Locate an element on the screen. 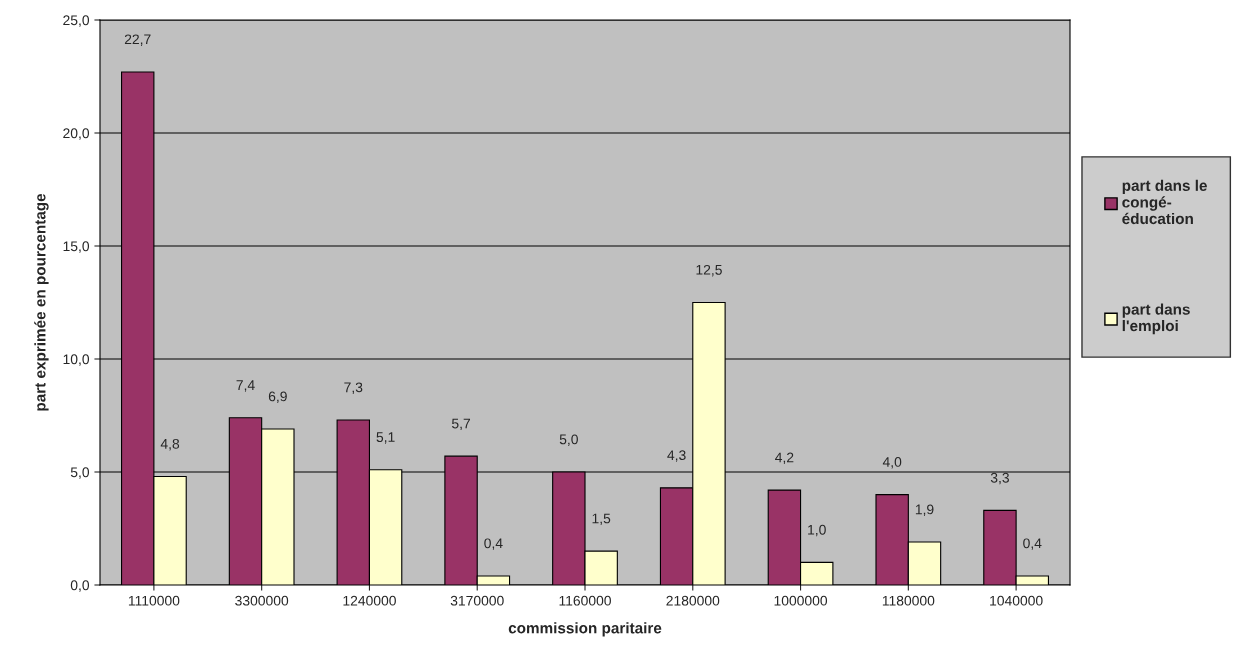 This screenshot has height=652, width=1252. data-label: 4,2 is located at coordinates (784, 458).